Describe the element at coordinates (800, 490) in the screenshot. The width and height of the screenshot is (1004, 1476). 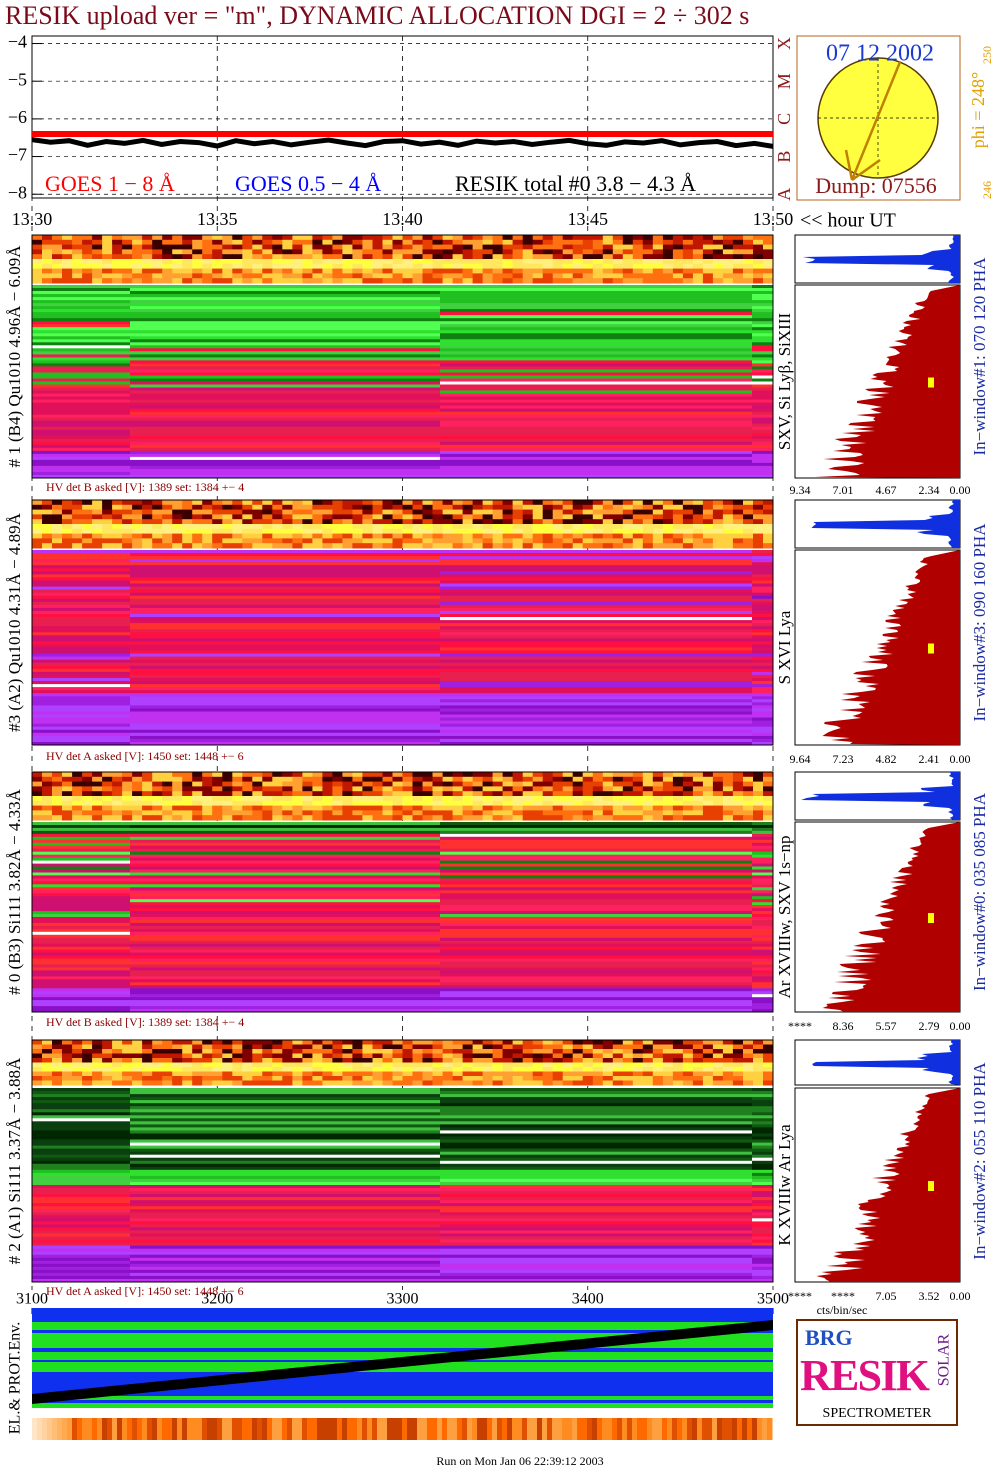
I see `scale-label: 9.34` at that location.